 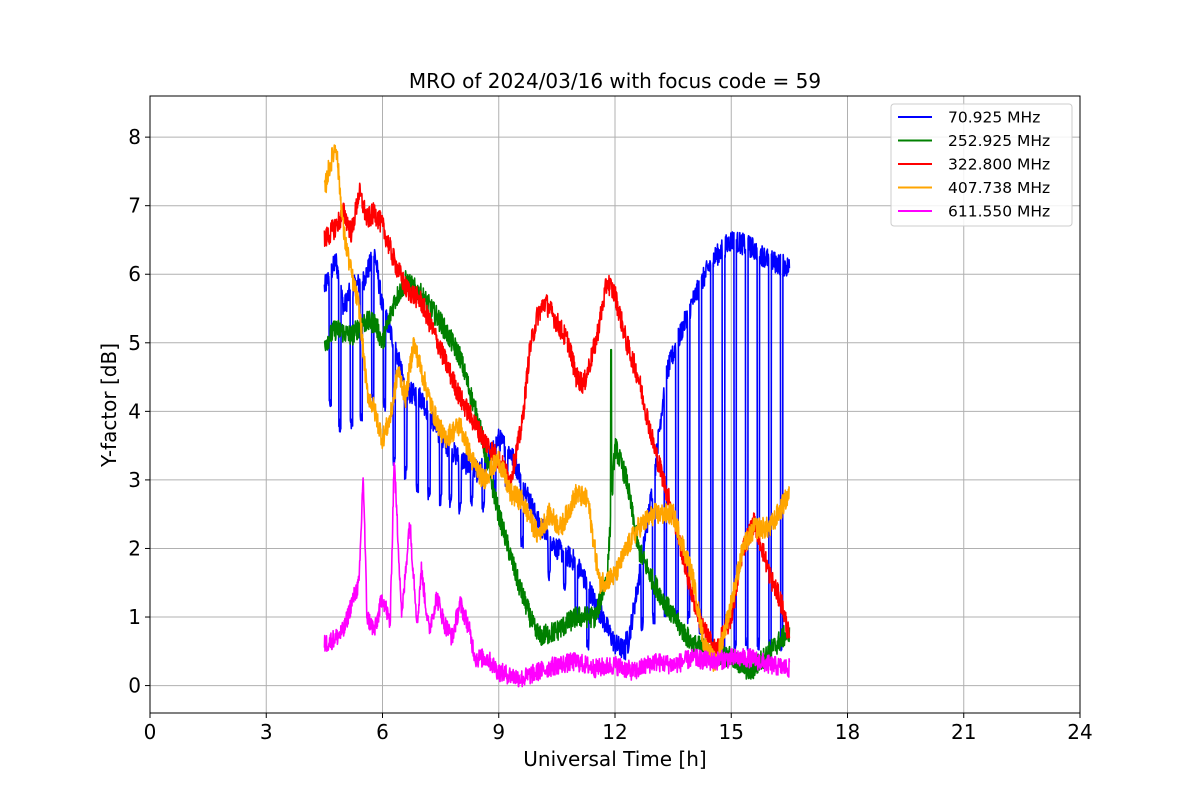 I want to click on x-tick-label: 6, so click(x=382, y=732).